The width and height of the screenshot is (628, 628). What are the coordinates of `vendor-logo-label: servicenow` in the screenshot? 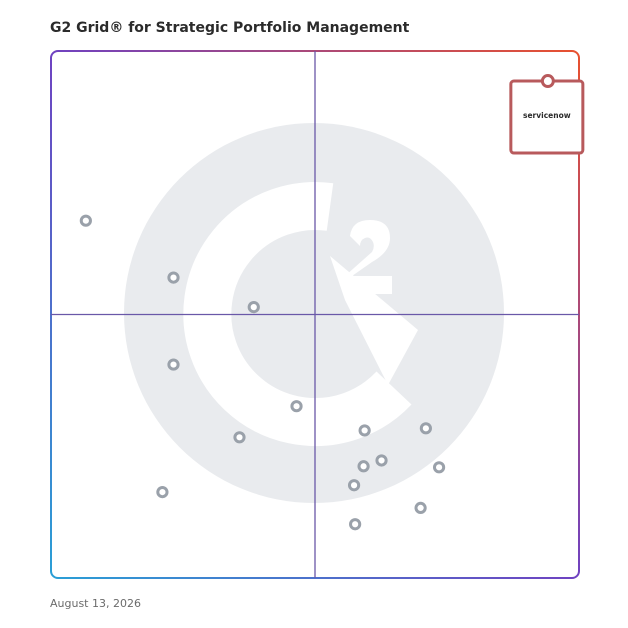 It's located at (547, 115).